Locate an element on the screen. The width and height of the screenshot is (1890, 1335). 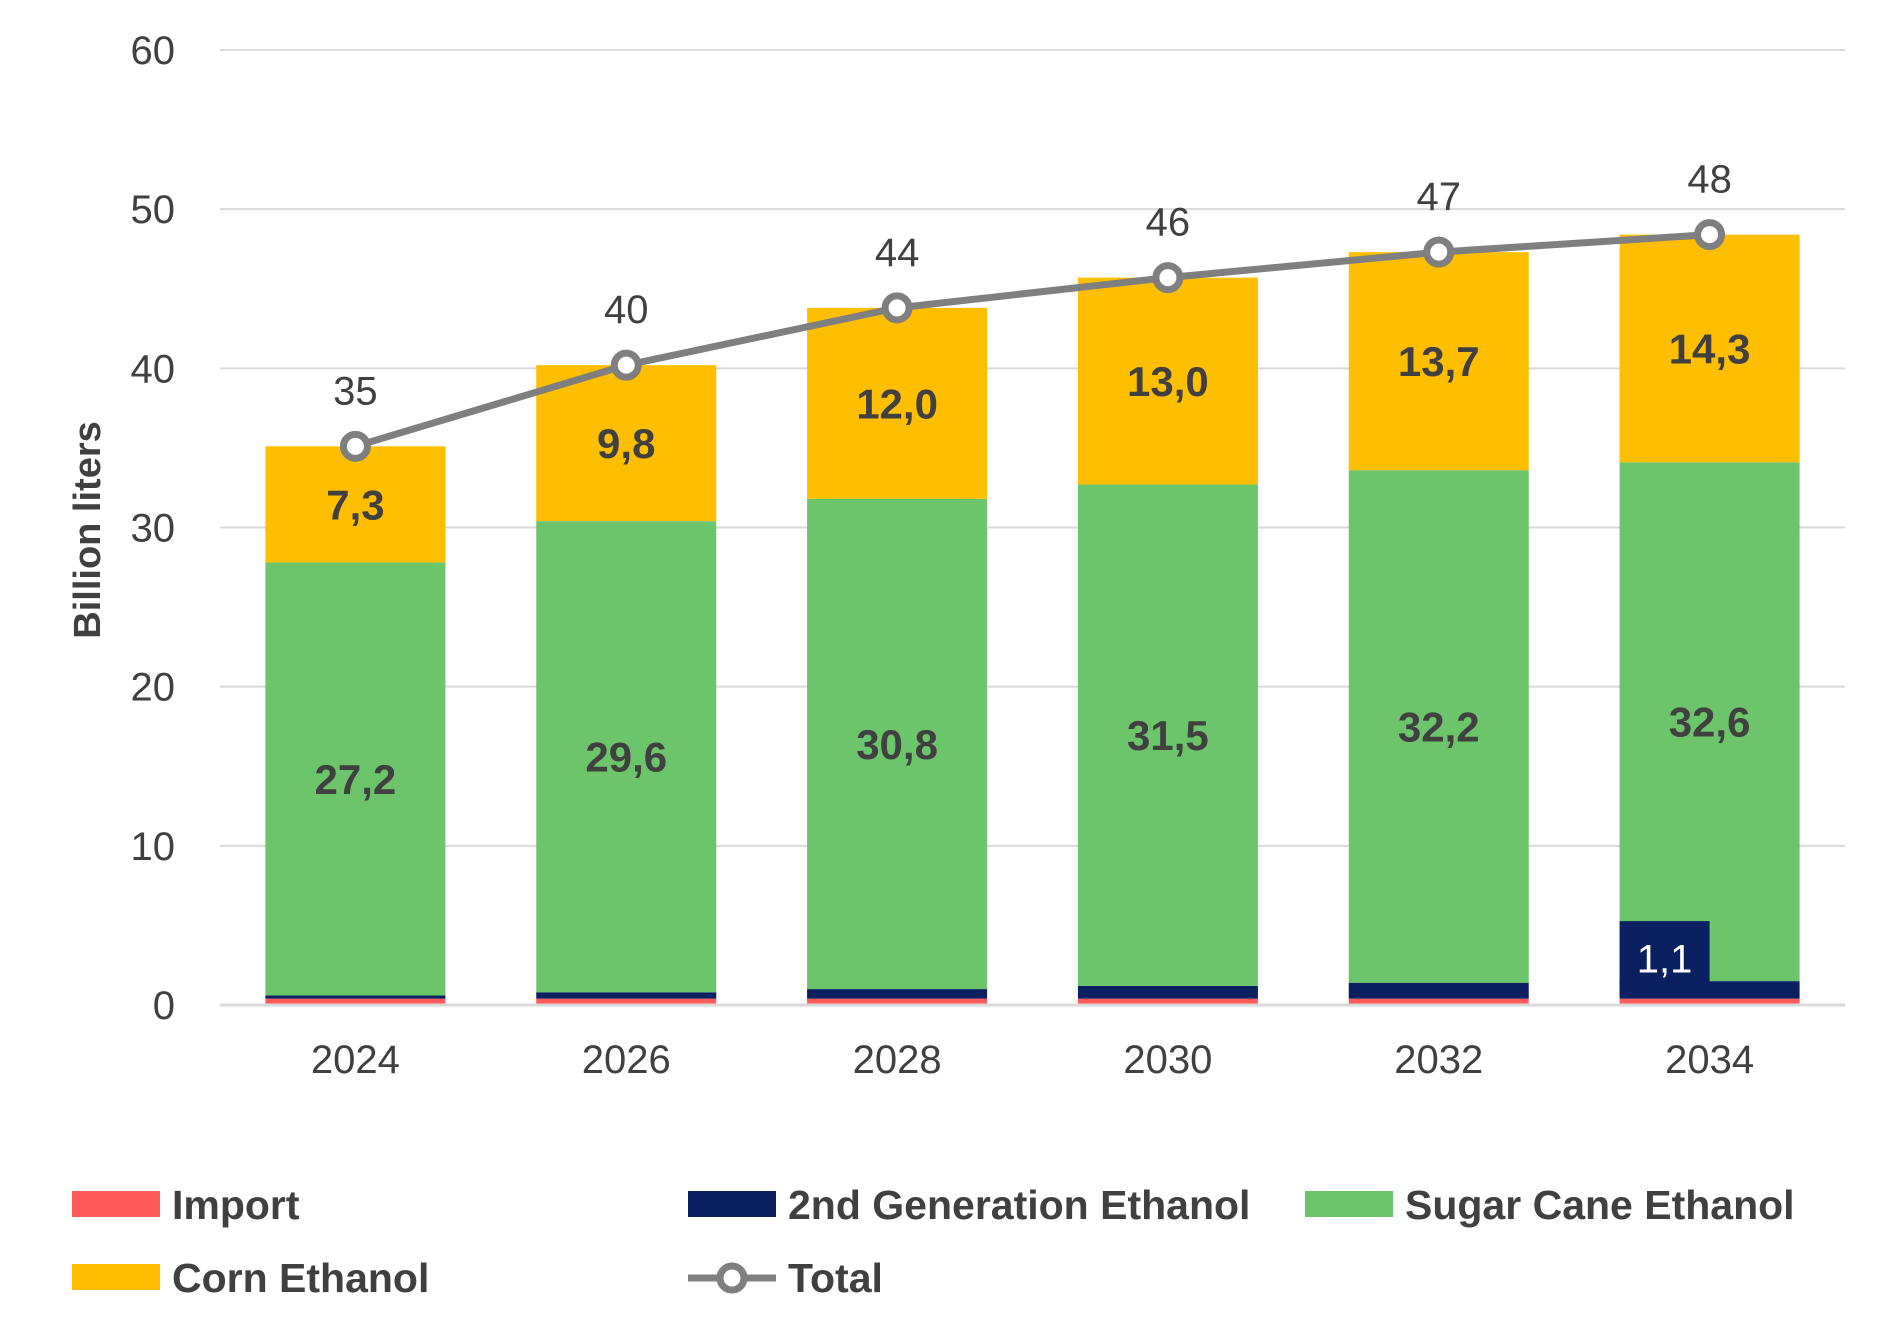
y-axis-ticks: 0 10 20 30 40 50 60 is located at coordinates (153, 528).